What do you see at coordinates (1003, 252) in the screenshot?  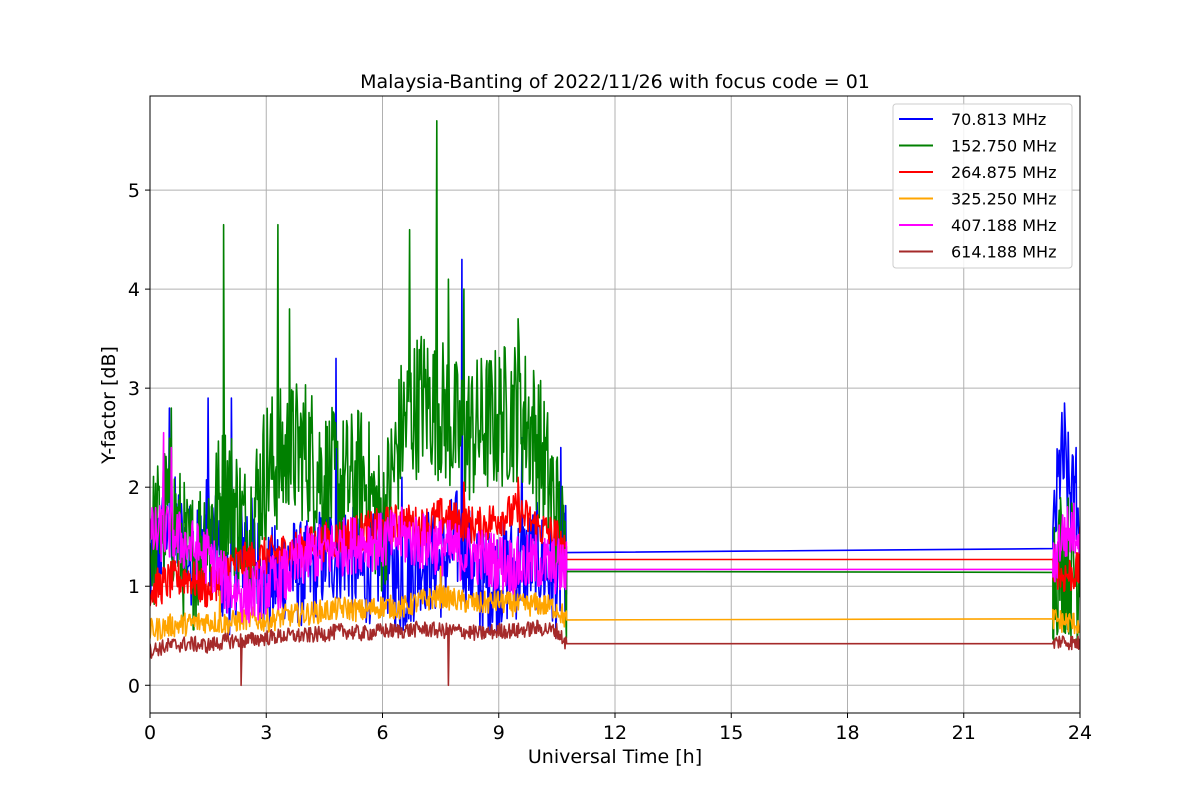 I see `legend-label: 614.188 MHz` at bounding box center [1003, 252].